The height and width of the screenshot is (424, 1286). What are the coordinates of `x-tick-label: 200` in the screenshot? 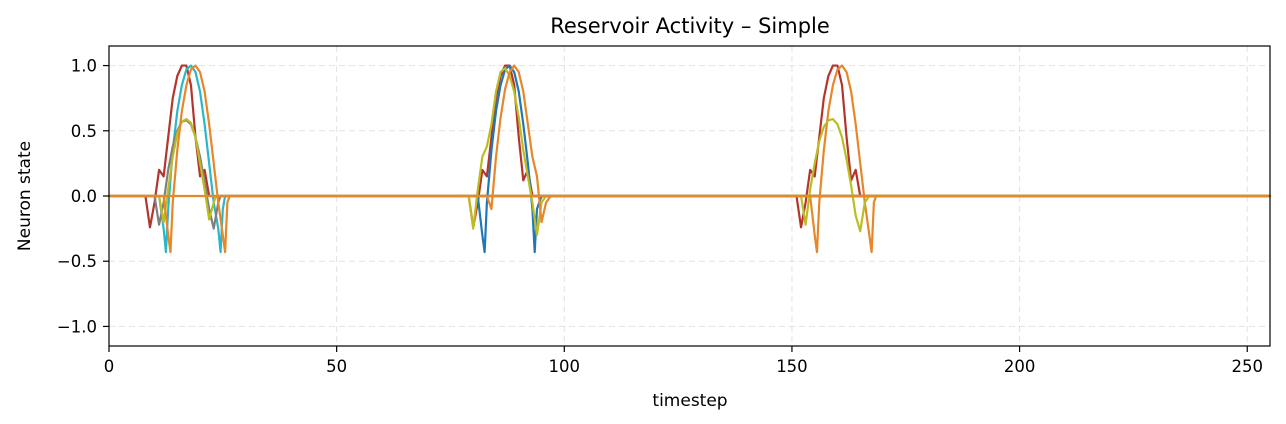 It's located at (1020, 366).